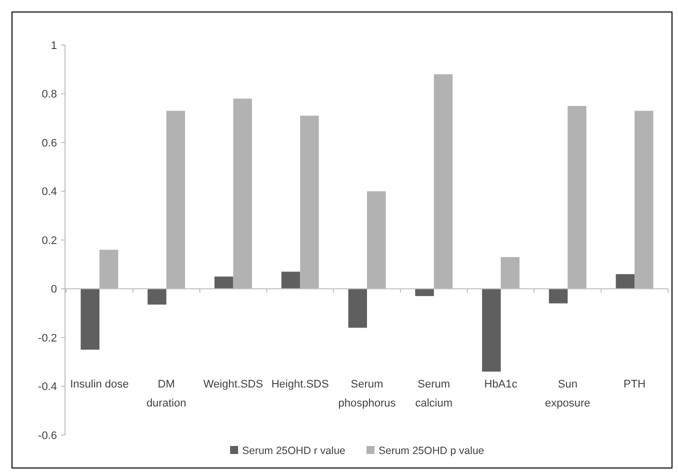  What do you see at coordinates (367, 394) in the screenshot?
I see `x-tick-label: Serum phosphorus` at bounding box center [367, 394].